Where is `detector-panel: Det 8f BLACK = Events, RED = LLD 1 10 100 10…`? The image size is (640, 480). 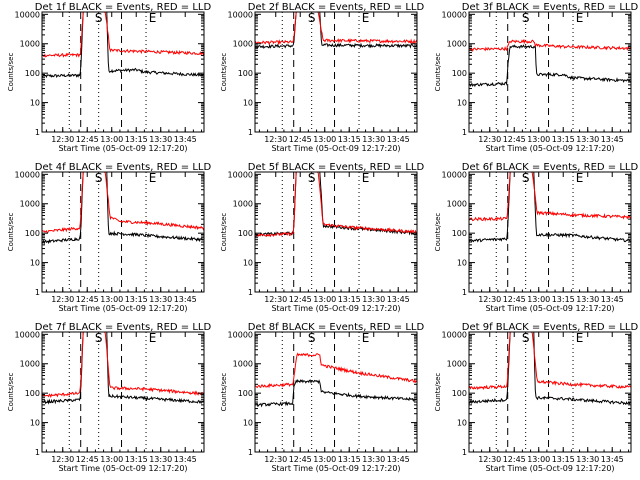 detector-panel: Det 8f BLACK = Events, RED = LLD 1 10 100 10… is located at coordinates (322, 397).